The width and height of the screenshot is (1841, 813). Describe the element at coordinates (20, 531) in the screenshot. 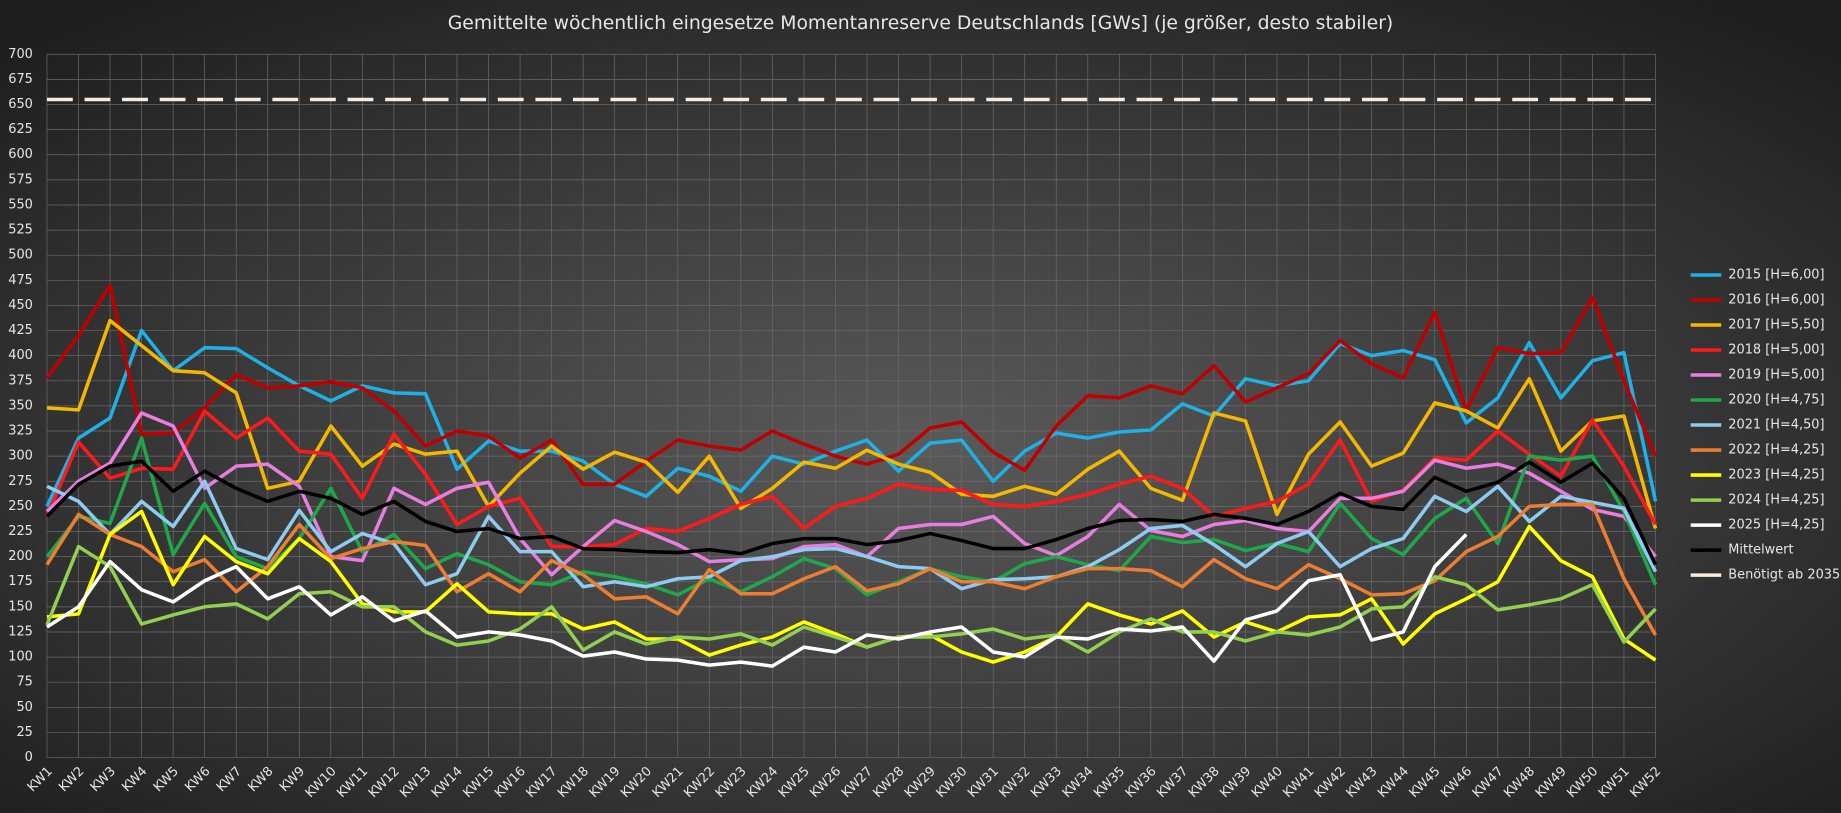

I see `y-tick-label: 225` at that location.